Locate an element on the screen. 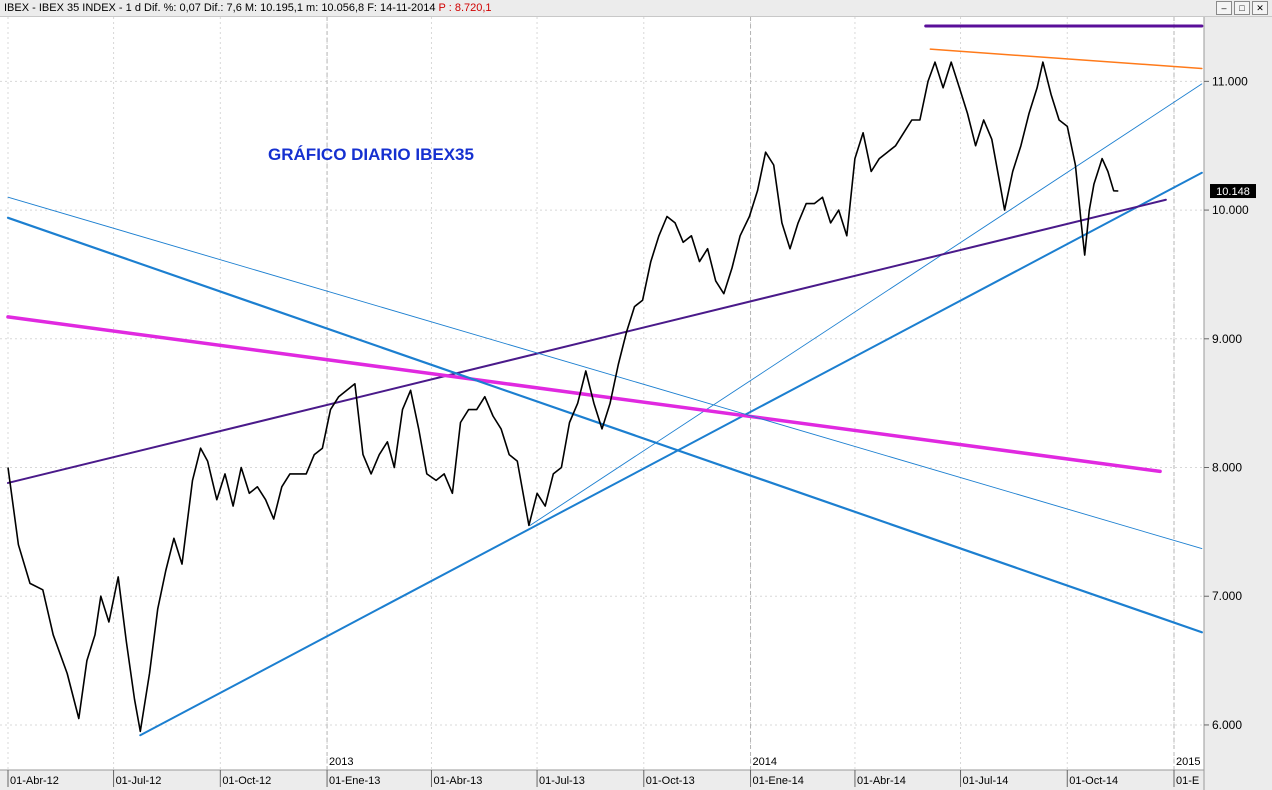 This screenshot has height=790, width=1272. x-tick-label: 01-Jul-12 is located at coordinates (139, 781).